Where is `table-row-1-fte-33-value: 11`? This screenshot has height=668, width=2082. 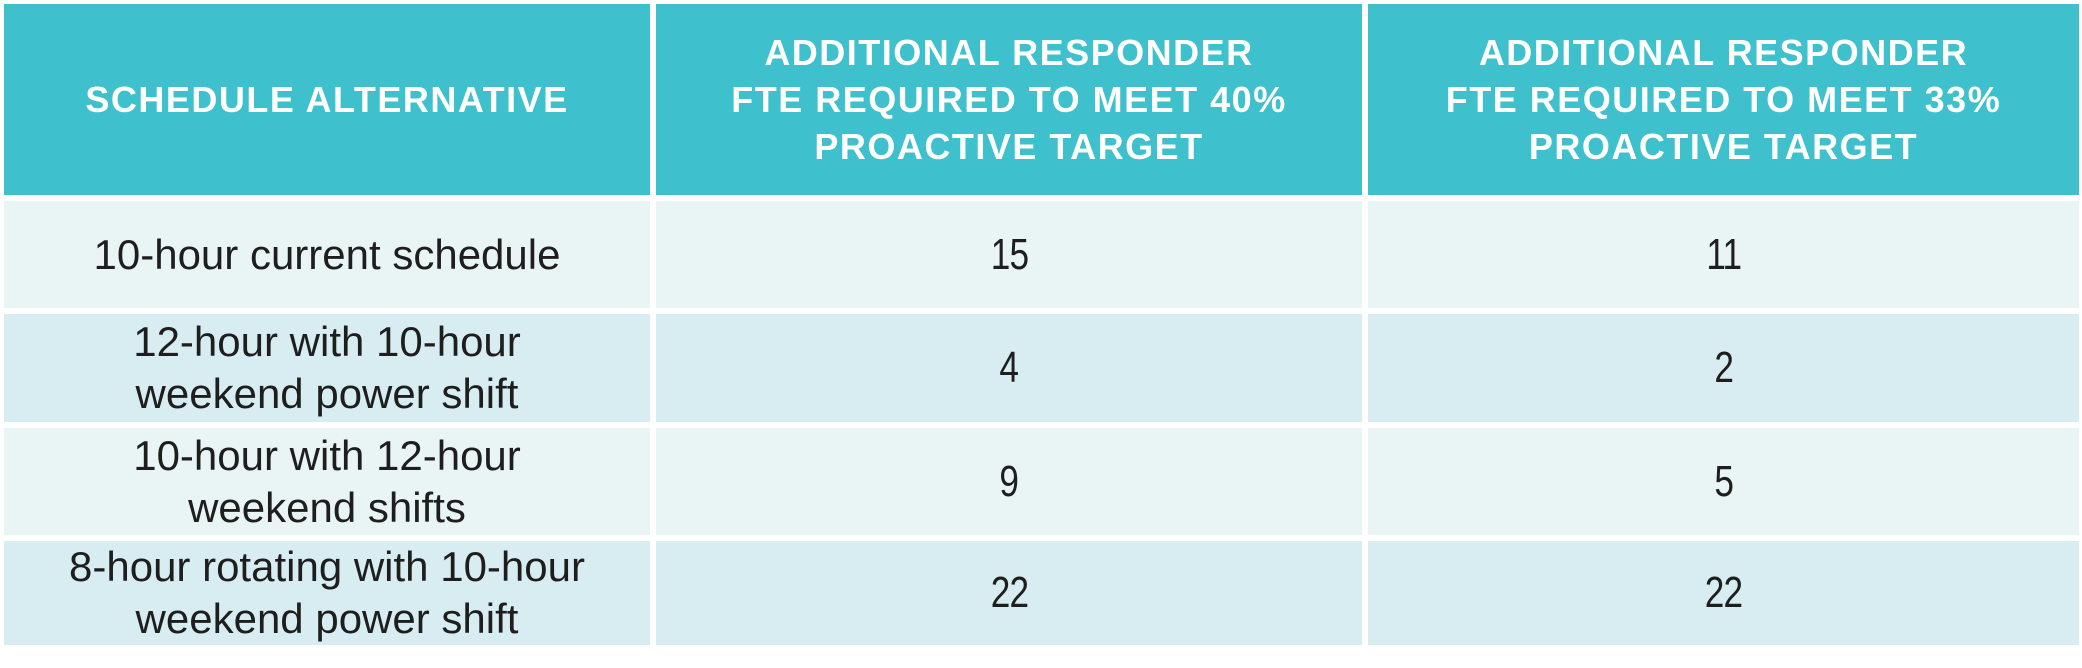
table-row-1-fte-33-value: 11 is located at coordinates (1723, 254).